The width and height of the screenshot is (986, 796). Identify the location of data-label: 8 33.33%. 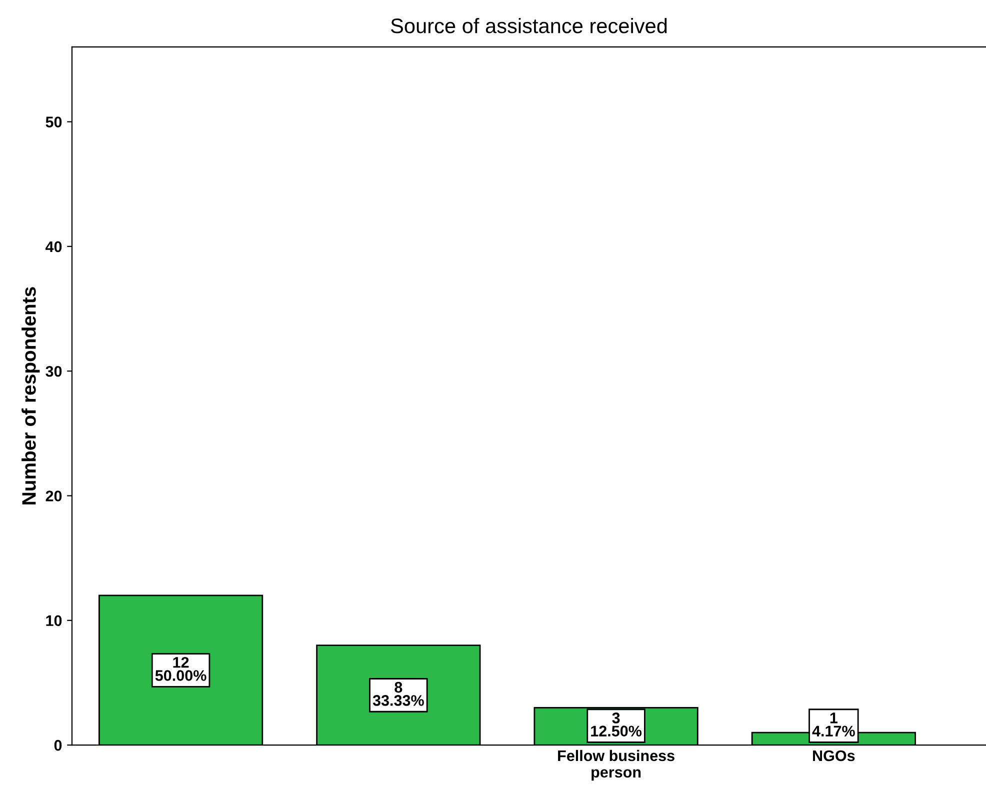
(398, 694).